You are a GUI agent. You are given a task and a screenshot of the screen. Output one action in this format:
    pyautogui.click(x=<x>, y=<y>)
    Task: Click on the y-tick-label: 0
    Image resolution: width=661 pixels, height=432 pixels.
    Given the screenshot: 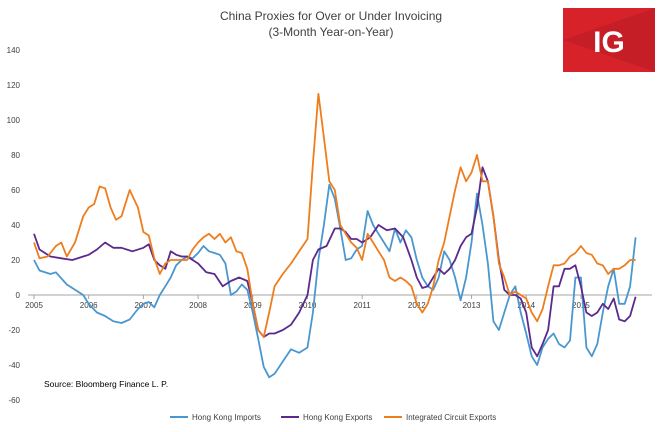 What is the action you would take?
    pyautogui.click(x=18, y=295)
    